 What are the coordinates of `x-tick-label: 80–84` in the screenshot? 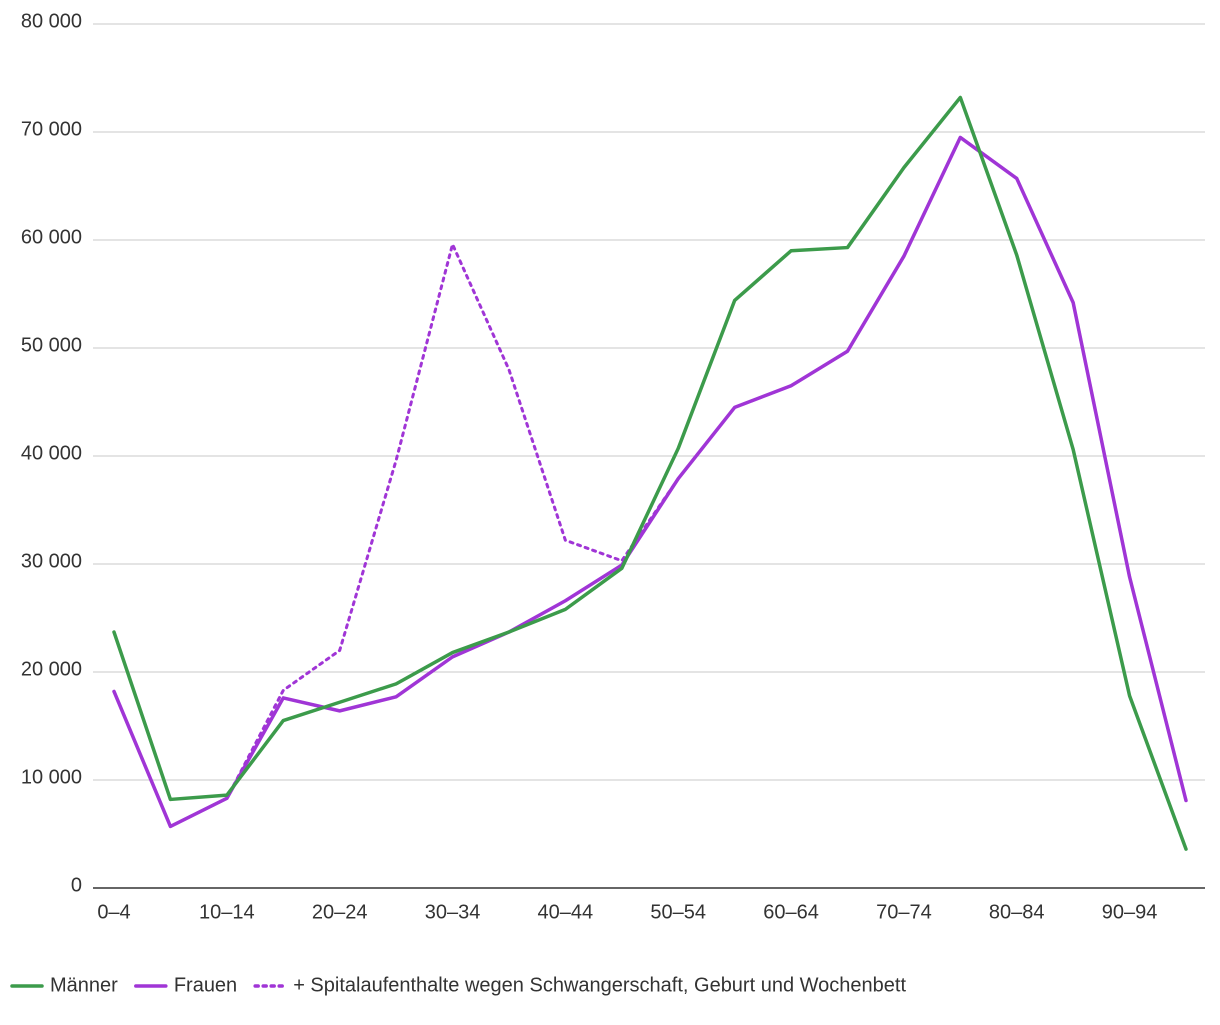 It's located at (1017, 912).